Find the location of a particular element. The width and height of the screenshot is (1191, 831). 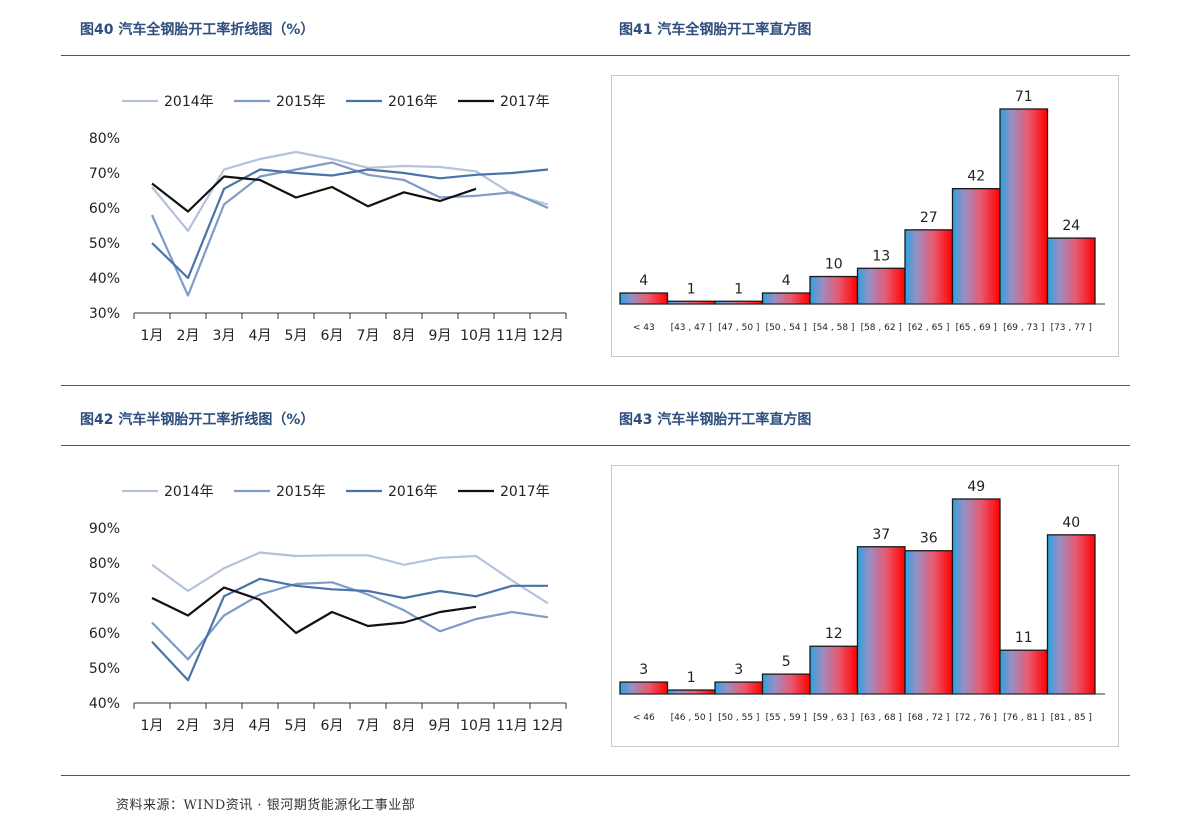

fig42-title: 图42 汽车半钢胎开工率折线图（%） is located at coordinates (197, 420).